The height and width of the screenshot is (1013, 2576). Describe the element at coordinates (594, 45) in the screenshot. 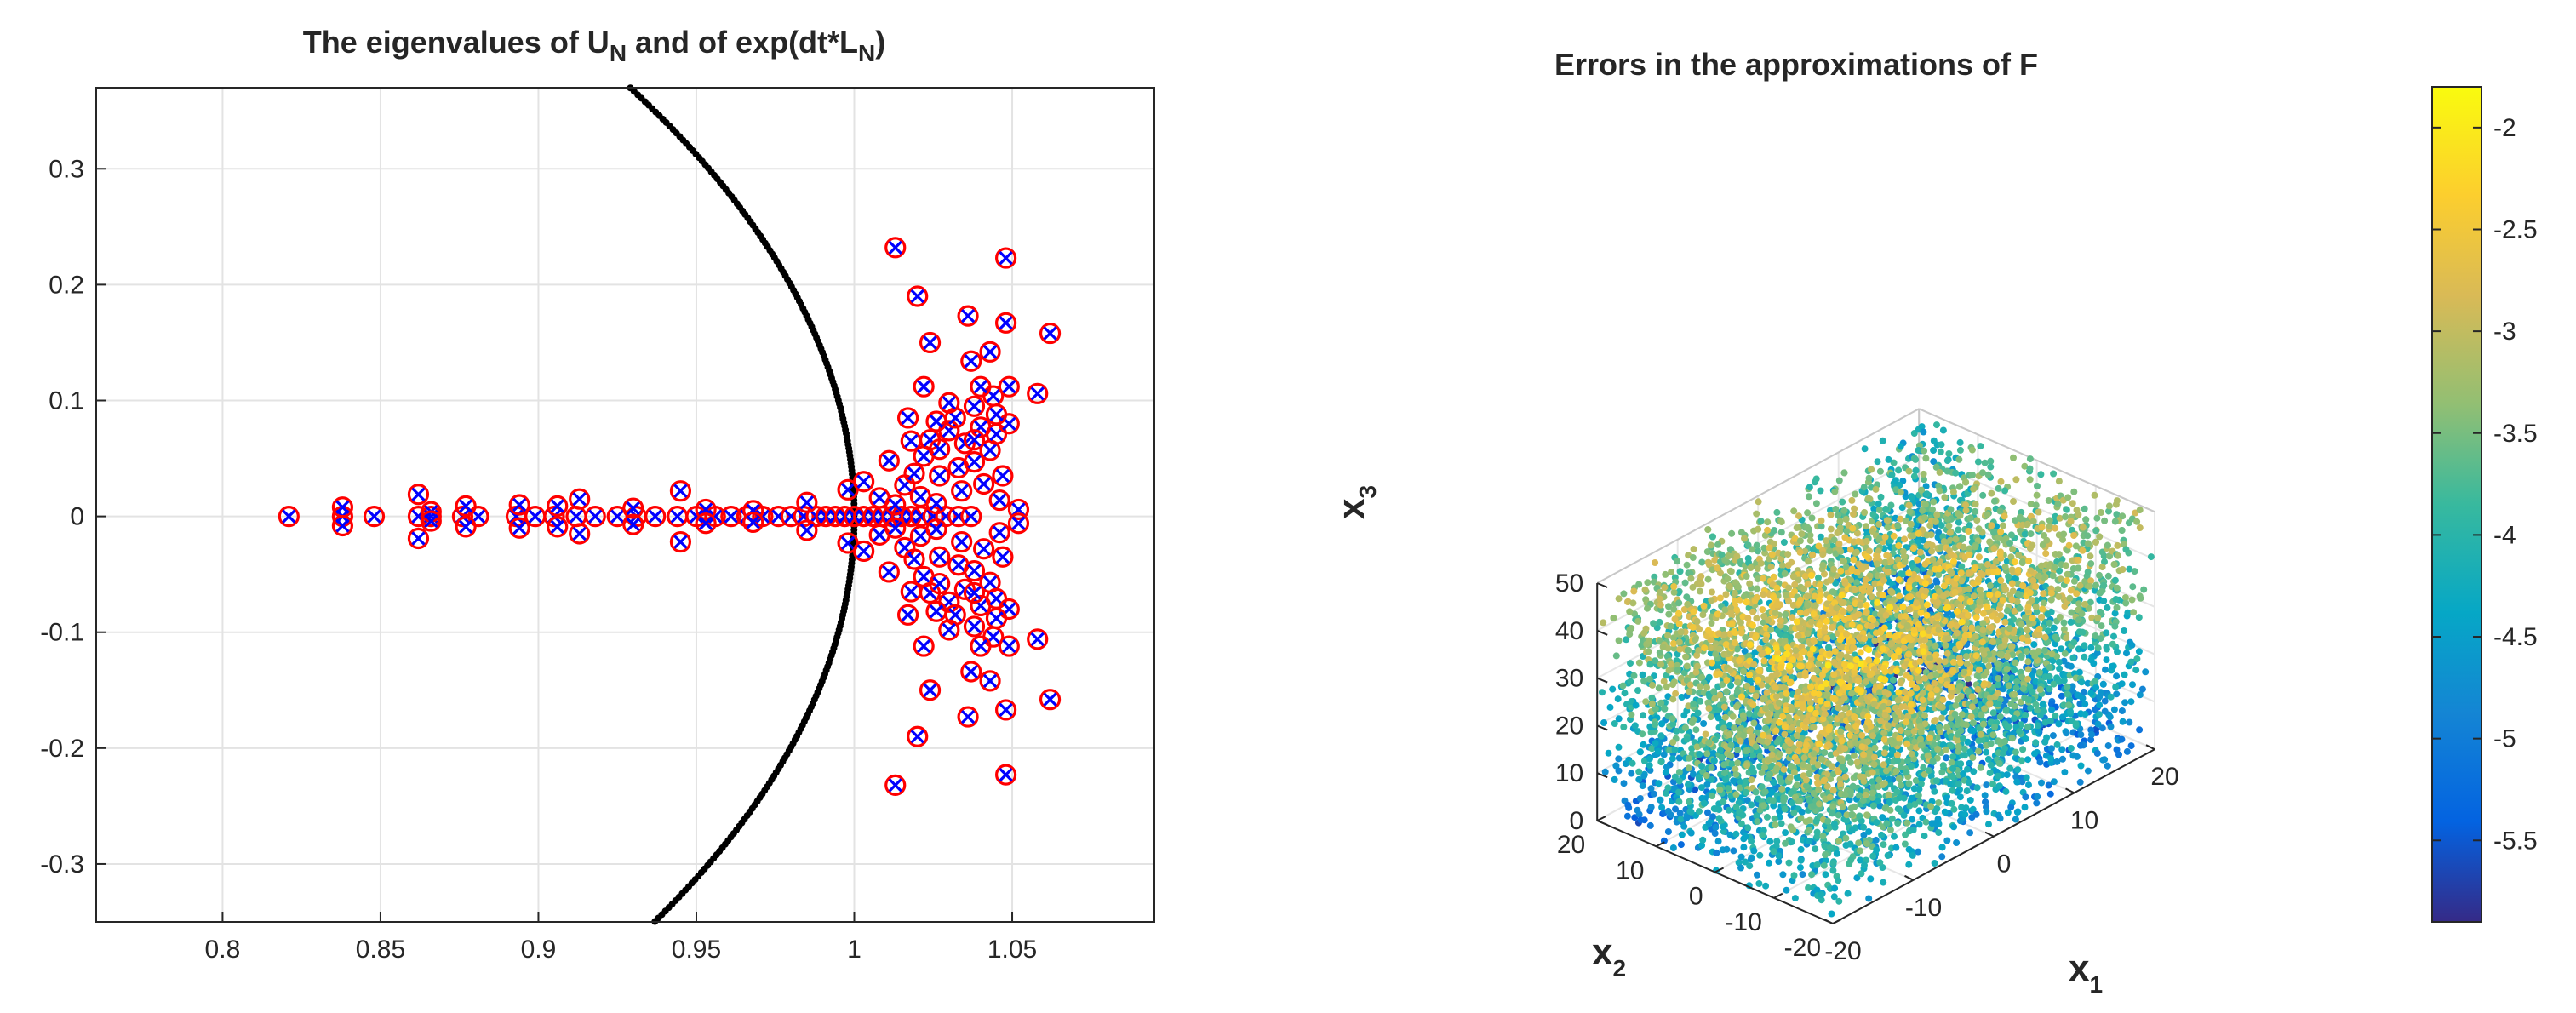

I see `left-title: The eigenvalues of UN and of exp(dt*LN)` at that location.